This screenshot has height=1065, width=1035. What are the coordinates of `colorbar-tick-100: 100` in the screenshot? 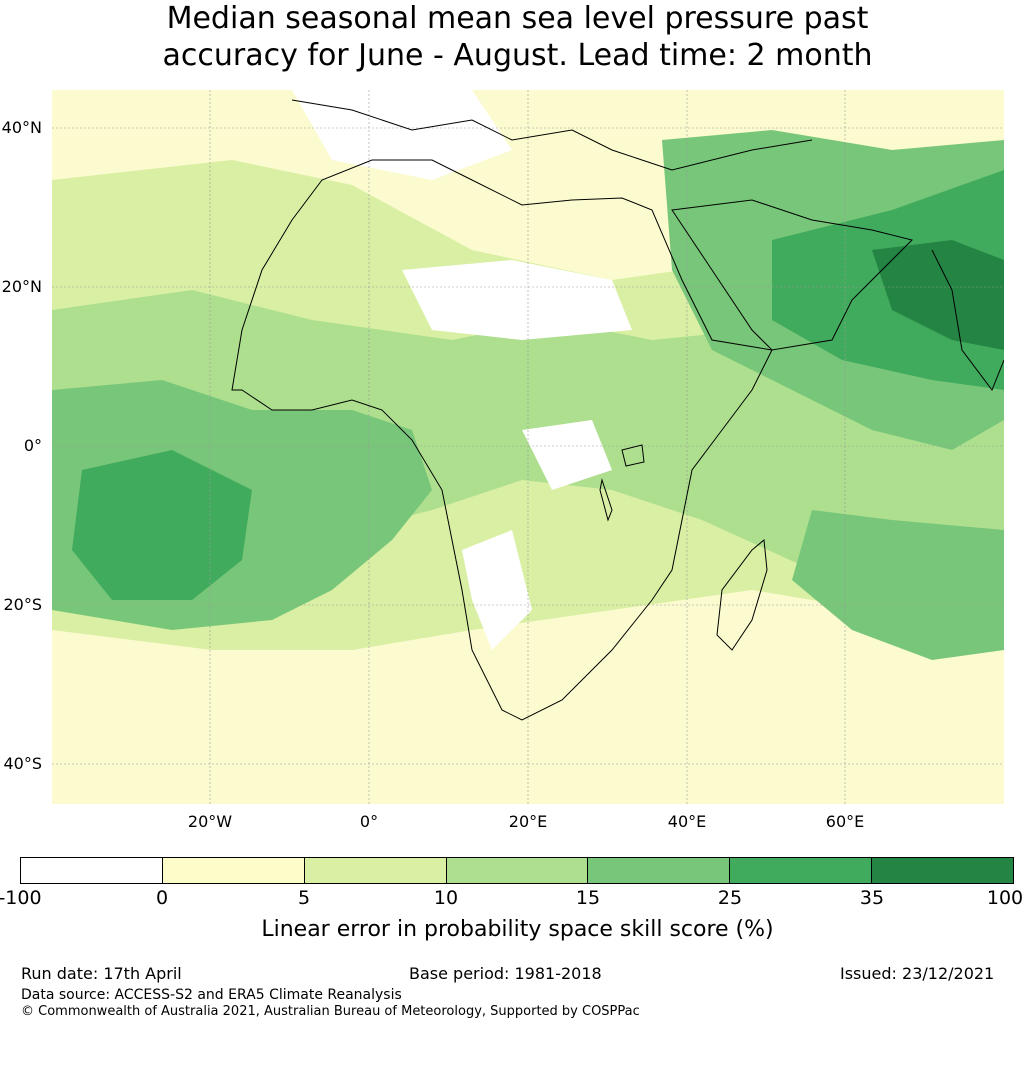 It's located at (1005, 898).